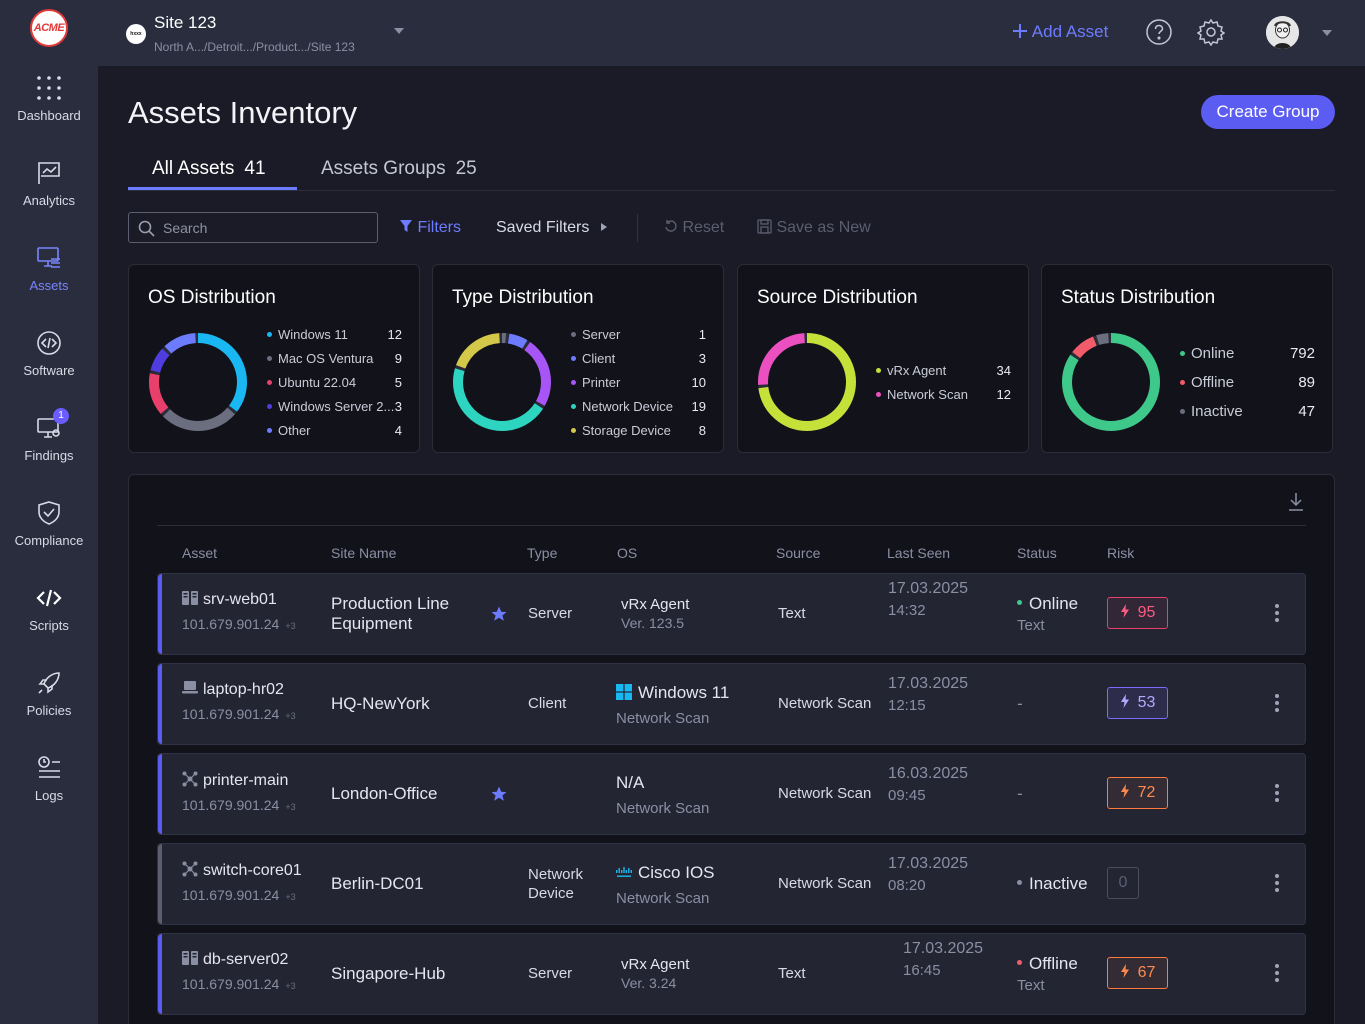 The height and width of the screenshot is (1024, 1365). Describe the element at coordinates (242, 870) in the screenshot. I see `asset-name: switch-core01` at that location.